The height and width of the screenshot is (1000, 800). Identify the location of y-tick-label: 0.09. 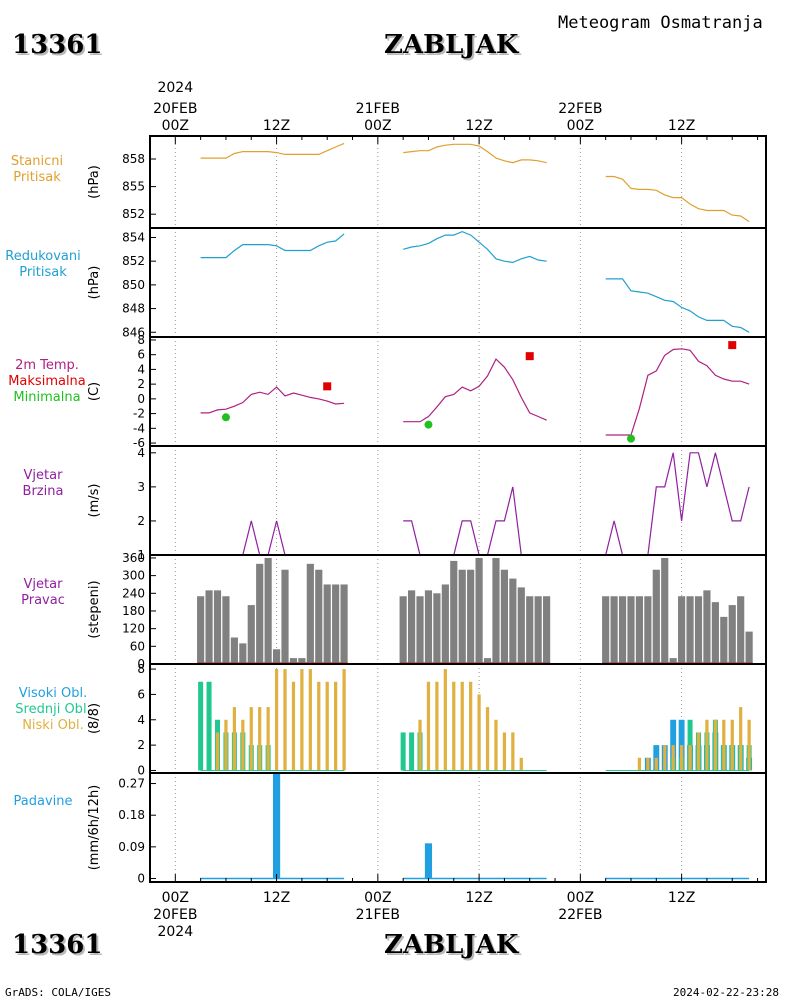
(131, 847).